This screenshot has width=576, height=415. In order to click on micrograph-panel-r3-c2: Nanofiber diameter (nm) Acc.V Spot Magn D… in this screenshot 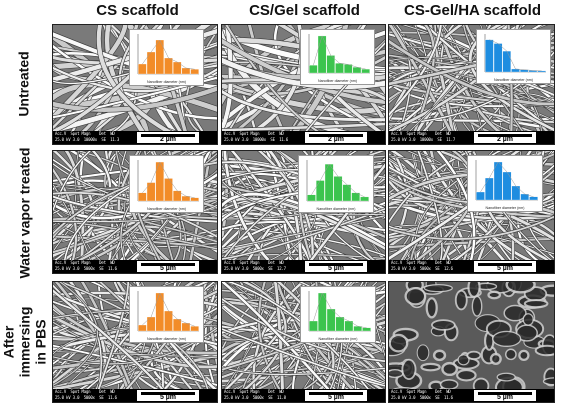, I will do `click(303, 342)`.